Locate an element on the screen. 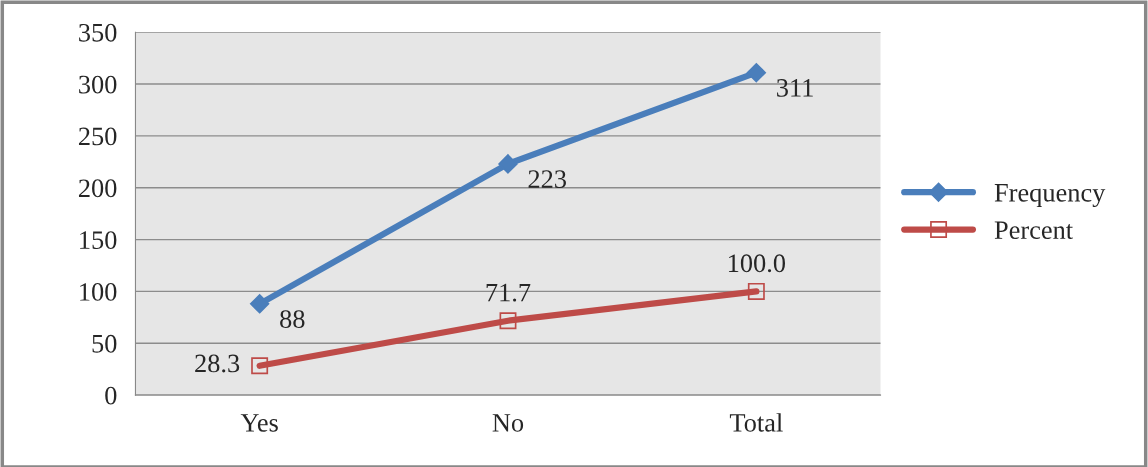 The width and height of the screenshot is (1148, 467). x-tick-label: No is located at coordinates (508, 423).